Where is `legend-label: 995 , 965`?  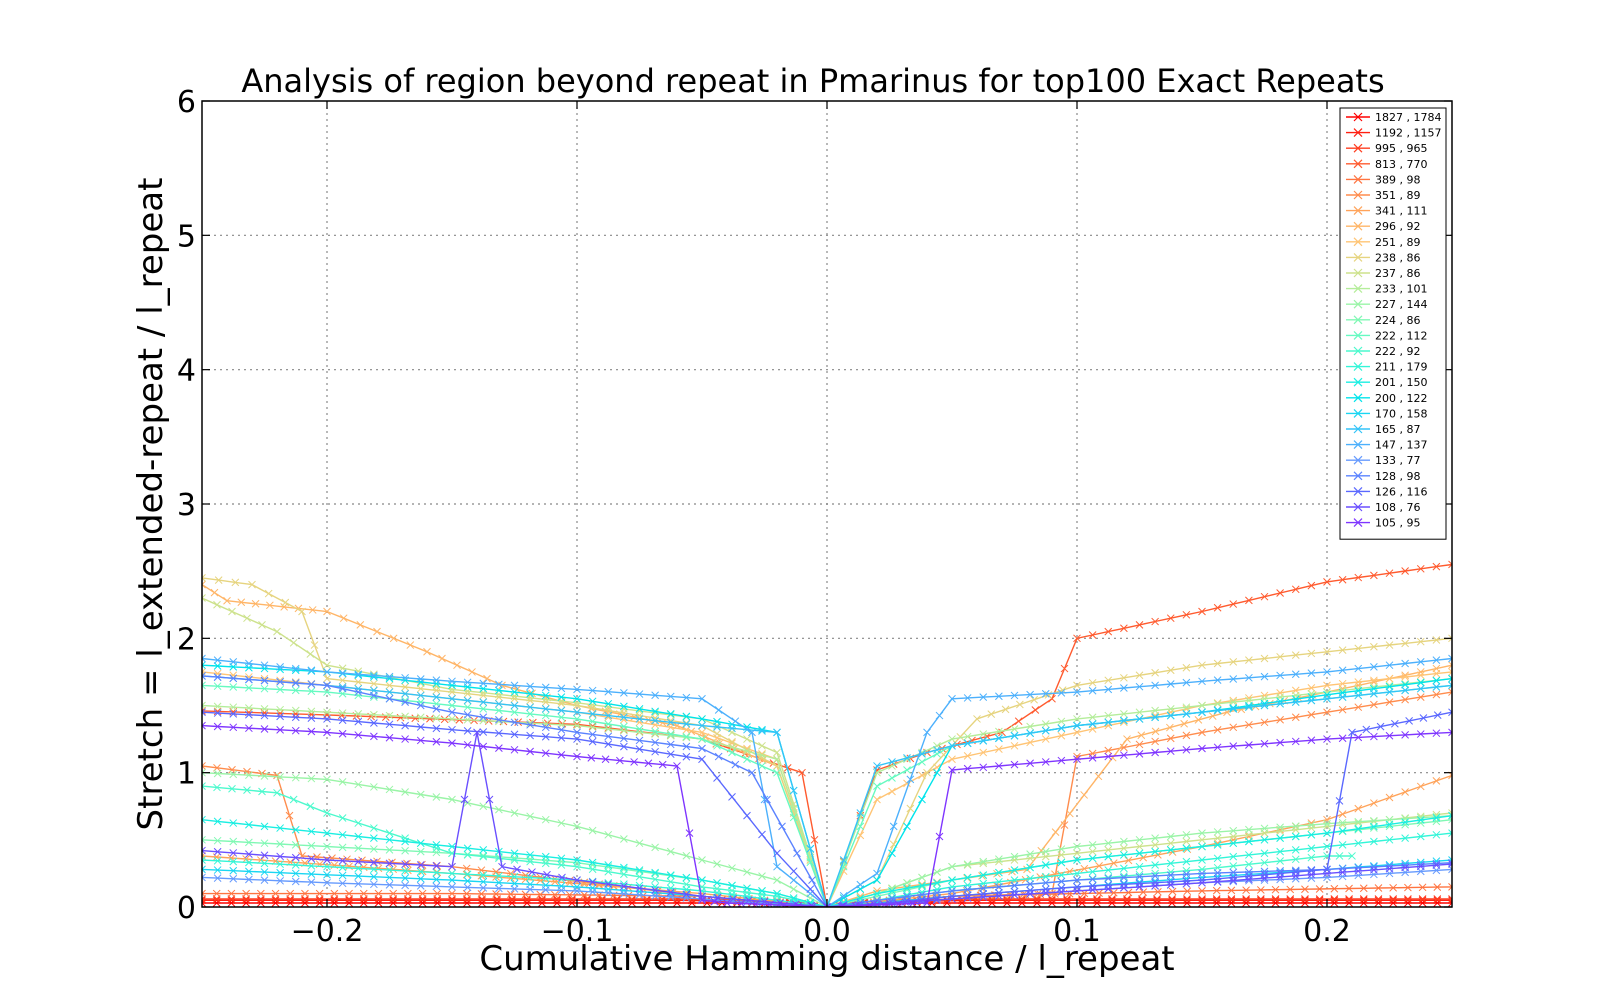
legend-label: 995 , 965 is located at coordinates (1401, 148).